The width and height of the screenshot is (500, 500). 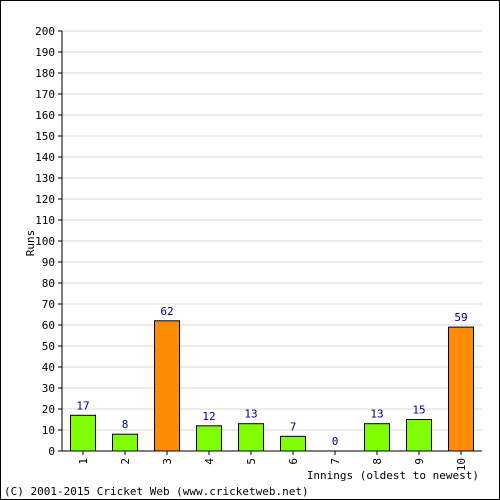 What do you see at coordinates (48, 388) in the screenshot?
I see `y-tick-label: 30` at bounding box center [48, 388].